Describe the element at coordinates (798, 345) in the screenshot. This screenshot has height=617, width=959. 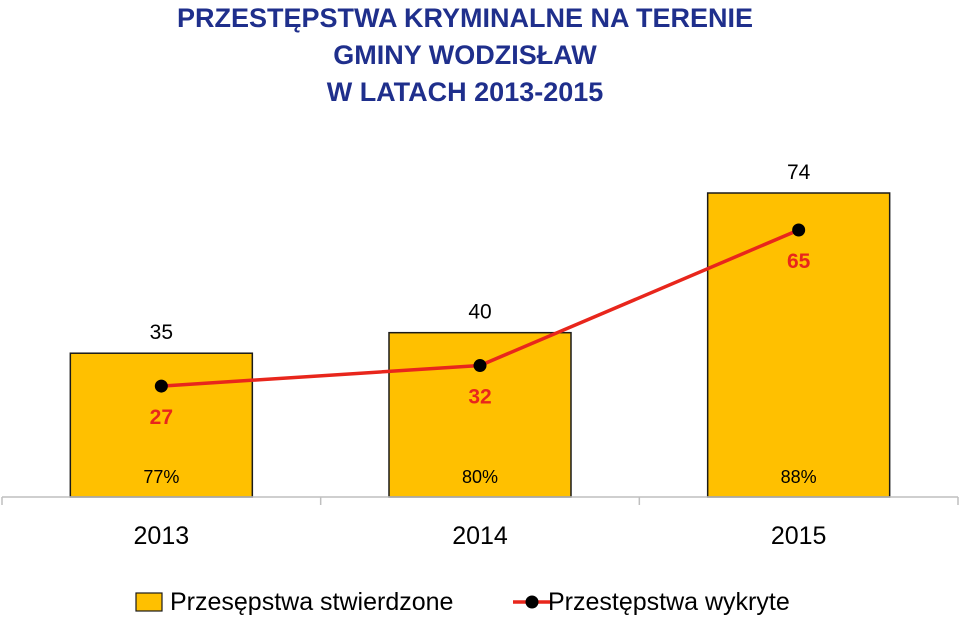
I see `bar-2015` at that location.